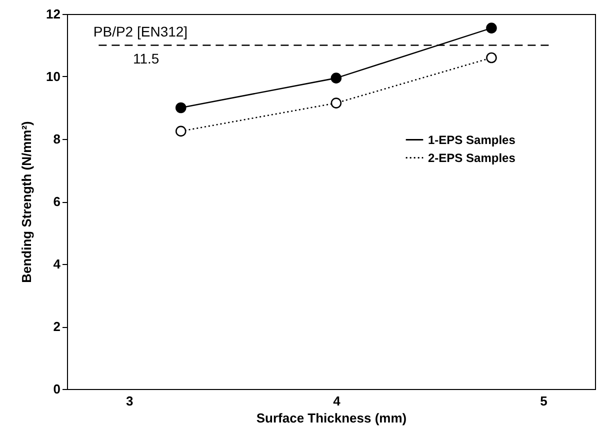  I want to click on y-tick-label: 12, so click(53, 14).